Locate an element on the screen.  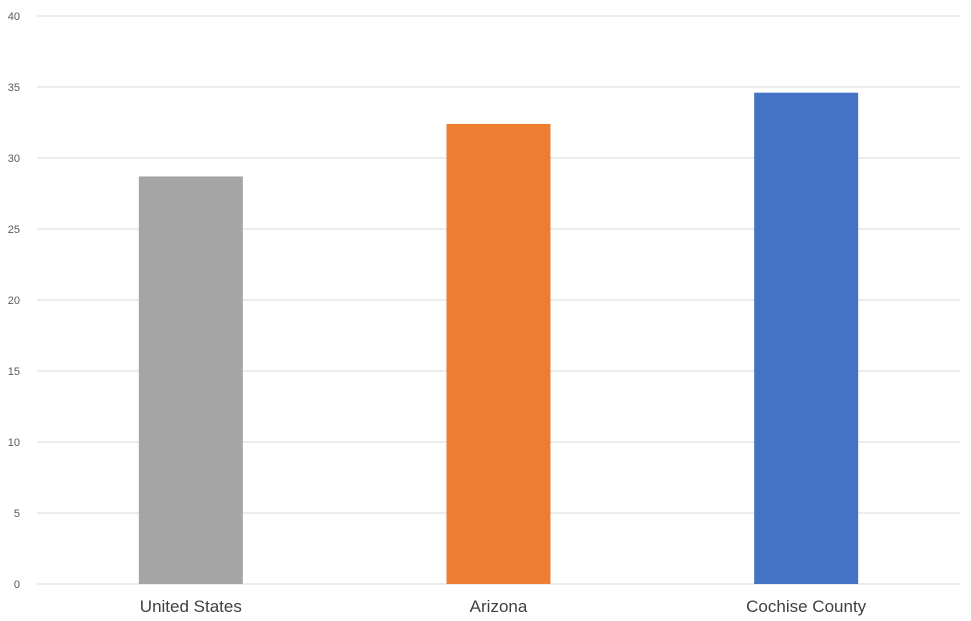
x-category-label: Cochise County is located at coordinates (806, 606).